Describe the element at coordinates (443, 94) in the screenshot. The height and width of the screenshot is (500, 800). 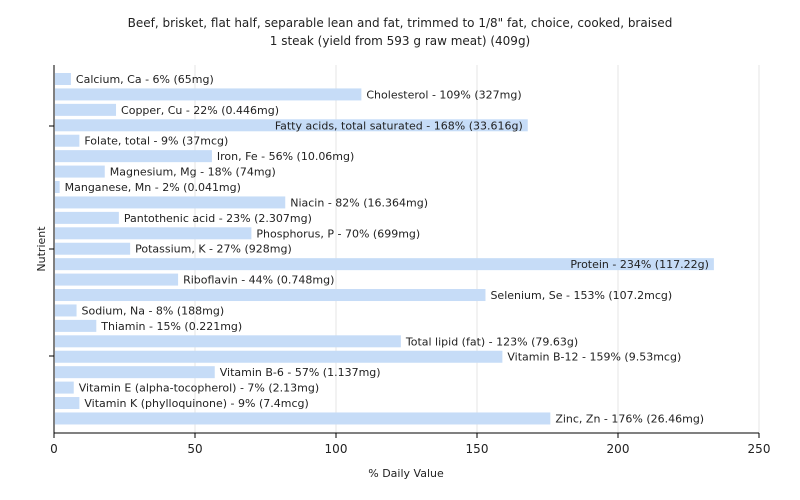
I see `bar-label: Cholesterol - 109% (327mg)` at that location.